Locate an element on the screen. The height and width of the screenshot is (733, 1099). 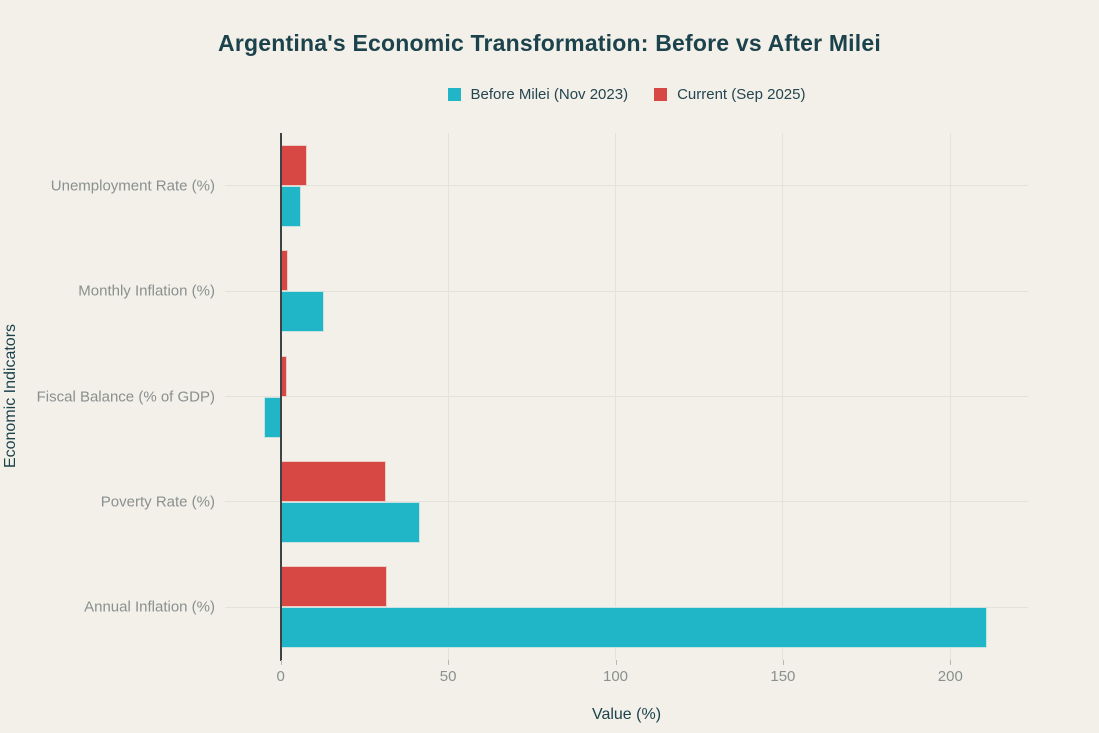
category-label: Unemployment Rate (%) is located at coordinates (132, 186).